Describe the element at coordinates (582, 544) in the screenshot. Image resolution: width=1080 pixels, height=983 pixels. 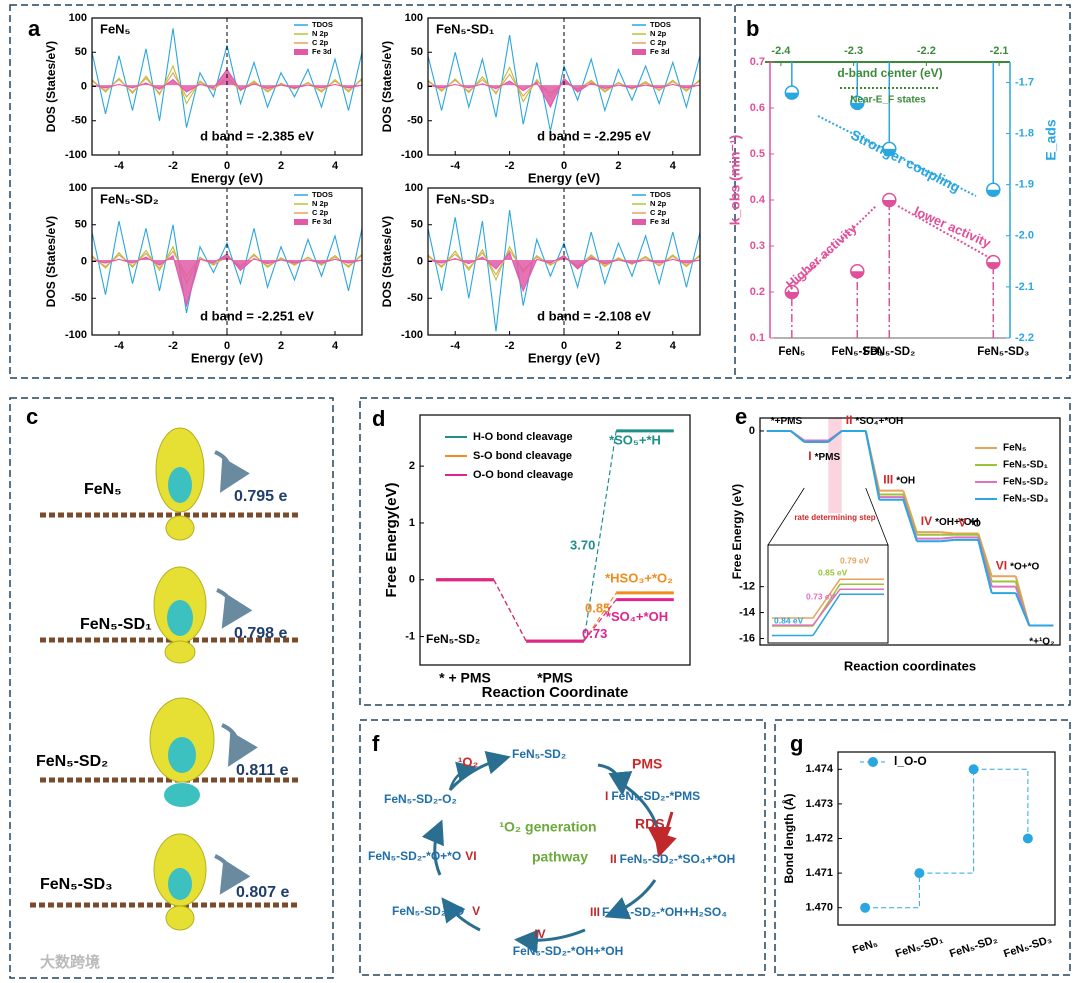
I see `step-label: 3.70` at that location.